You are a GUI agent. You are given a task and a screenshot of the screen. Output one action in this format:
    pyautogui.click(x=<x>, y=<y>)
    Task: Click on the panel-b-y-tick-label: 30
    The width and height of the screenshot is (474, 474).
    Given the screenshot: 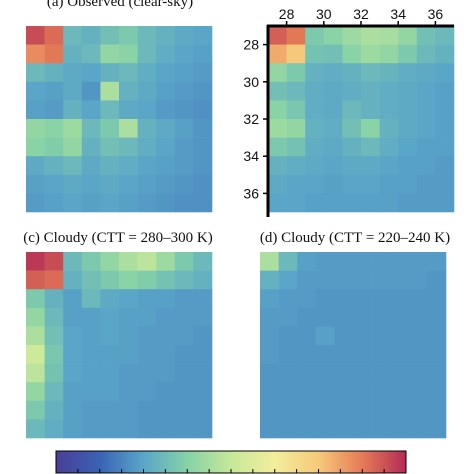 What is the action you would take?
    pyautogui.click(x=251, y=82)
    